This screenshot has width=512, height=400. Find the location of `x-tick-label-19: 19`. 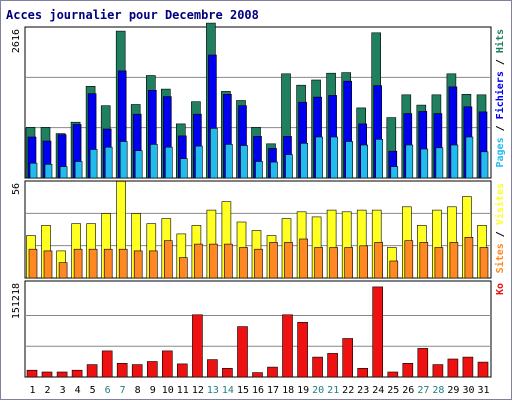

x-tick-label-19: 19 is located at coordinates (303, 390).